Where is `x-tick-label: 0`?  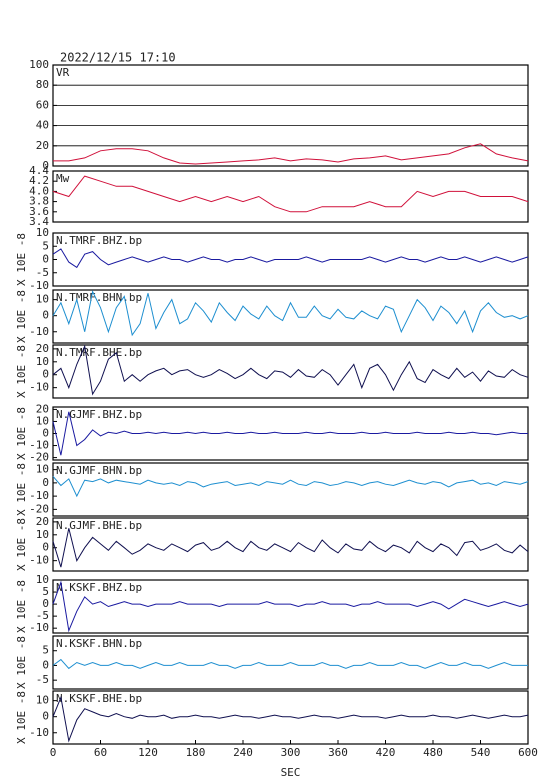
x-tick-label: 0 is located at coordinates (53, 752).